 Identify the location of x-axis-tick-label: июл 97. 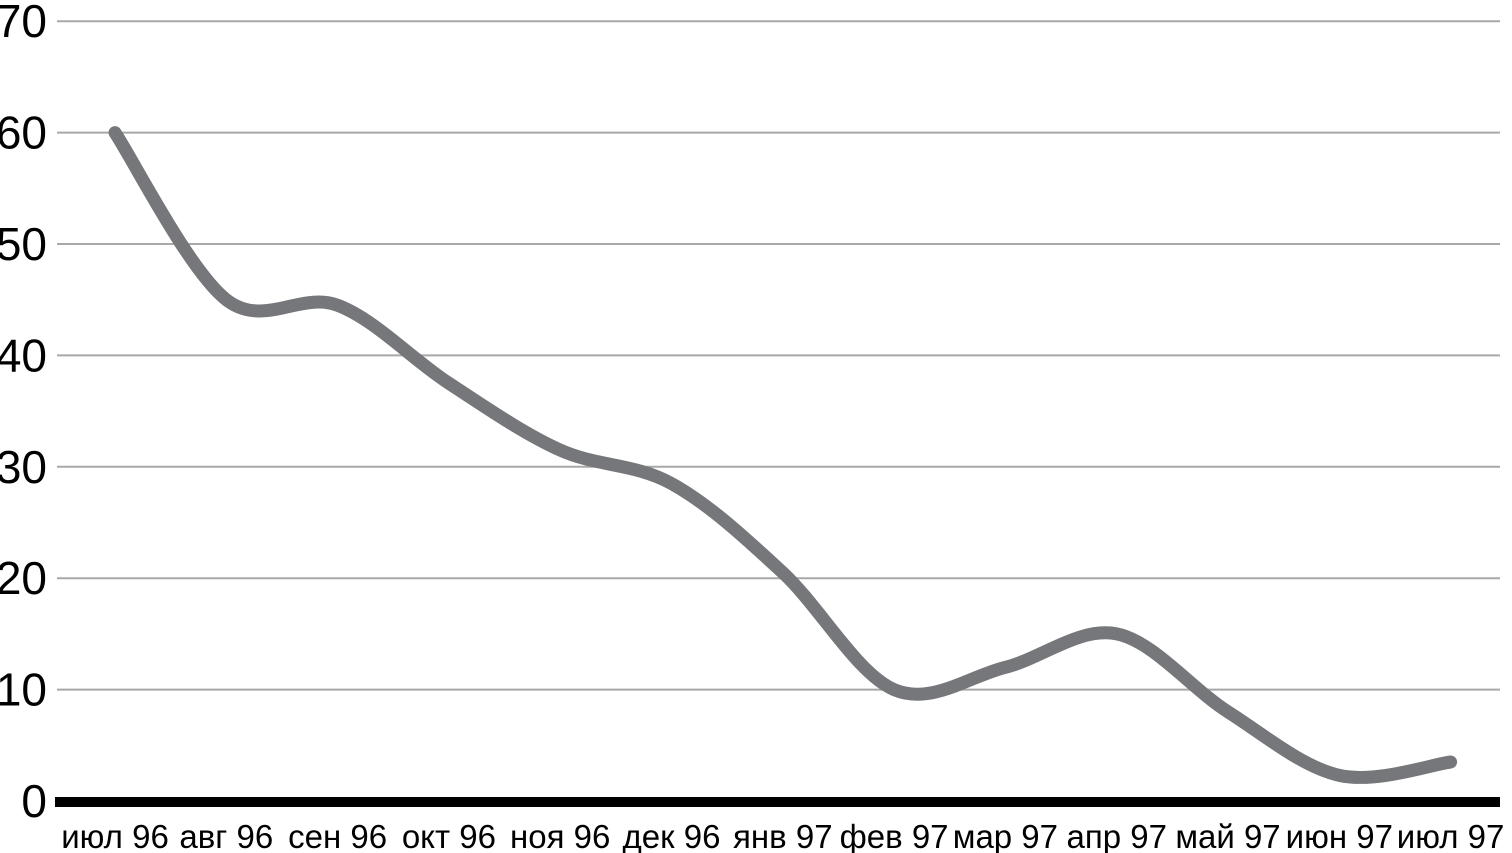
(1451, 835).